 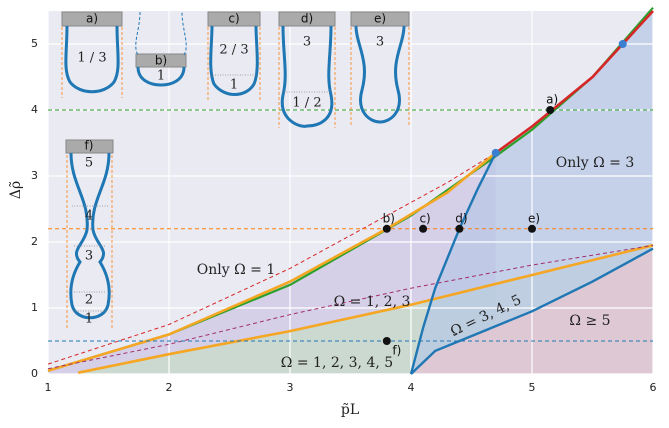 What do you see at coordinates (534, 218) in the screenshot?
I see `point-label: e)` at bounding box center [534, 218].